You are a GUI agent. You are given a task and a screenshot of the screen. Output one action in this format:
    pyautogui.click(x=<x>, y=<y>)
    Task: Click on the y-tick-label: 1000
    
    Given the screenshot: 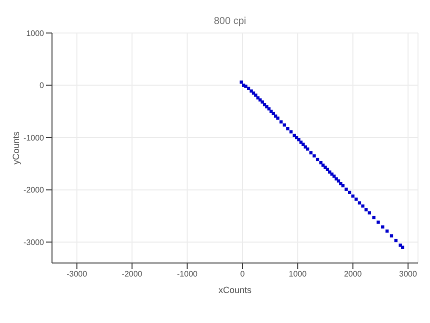 What is the action you would take?
    pyautogui.click(x=35, y=33)
    